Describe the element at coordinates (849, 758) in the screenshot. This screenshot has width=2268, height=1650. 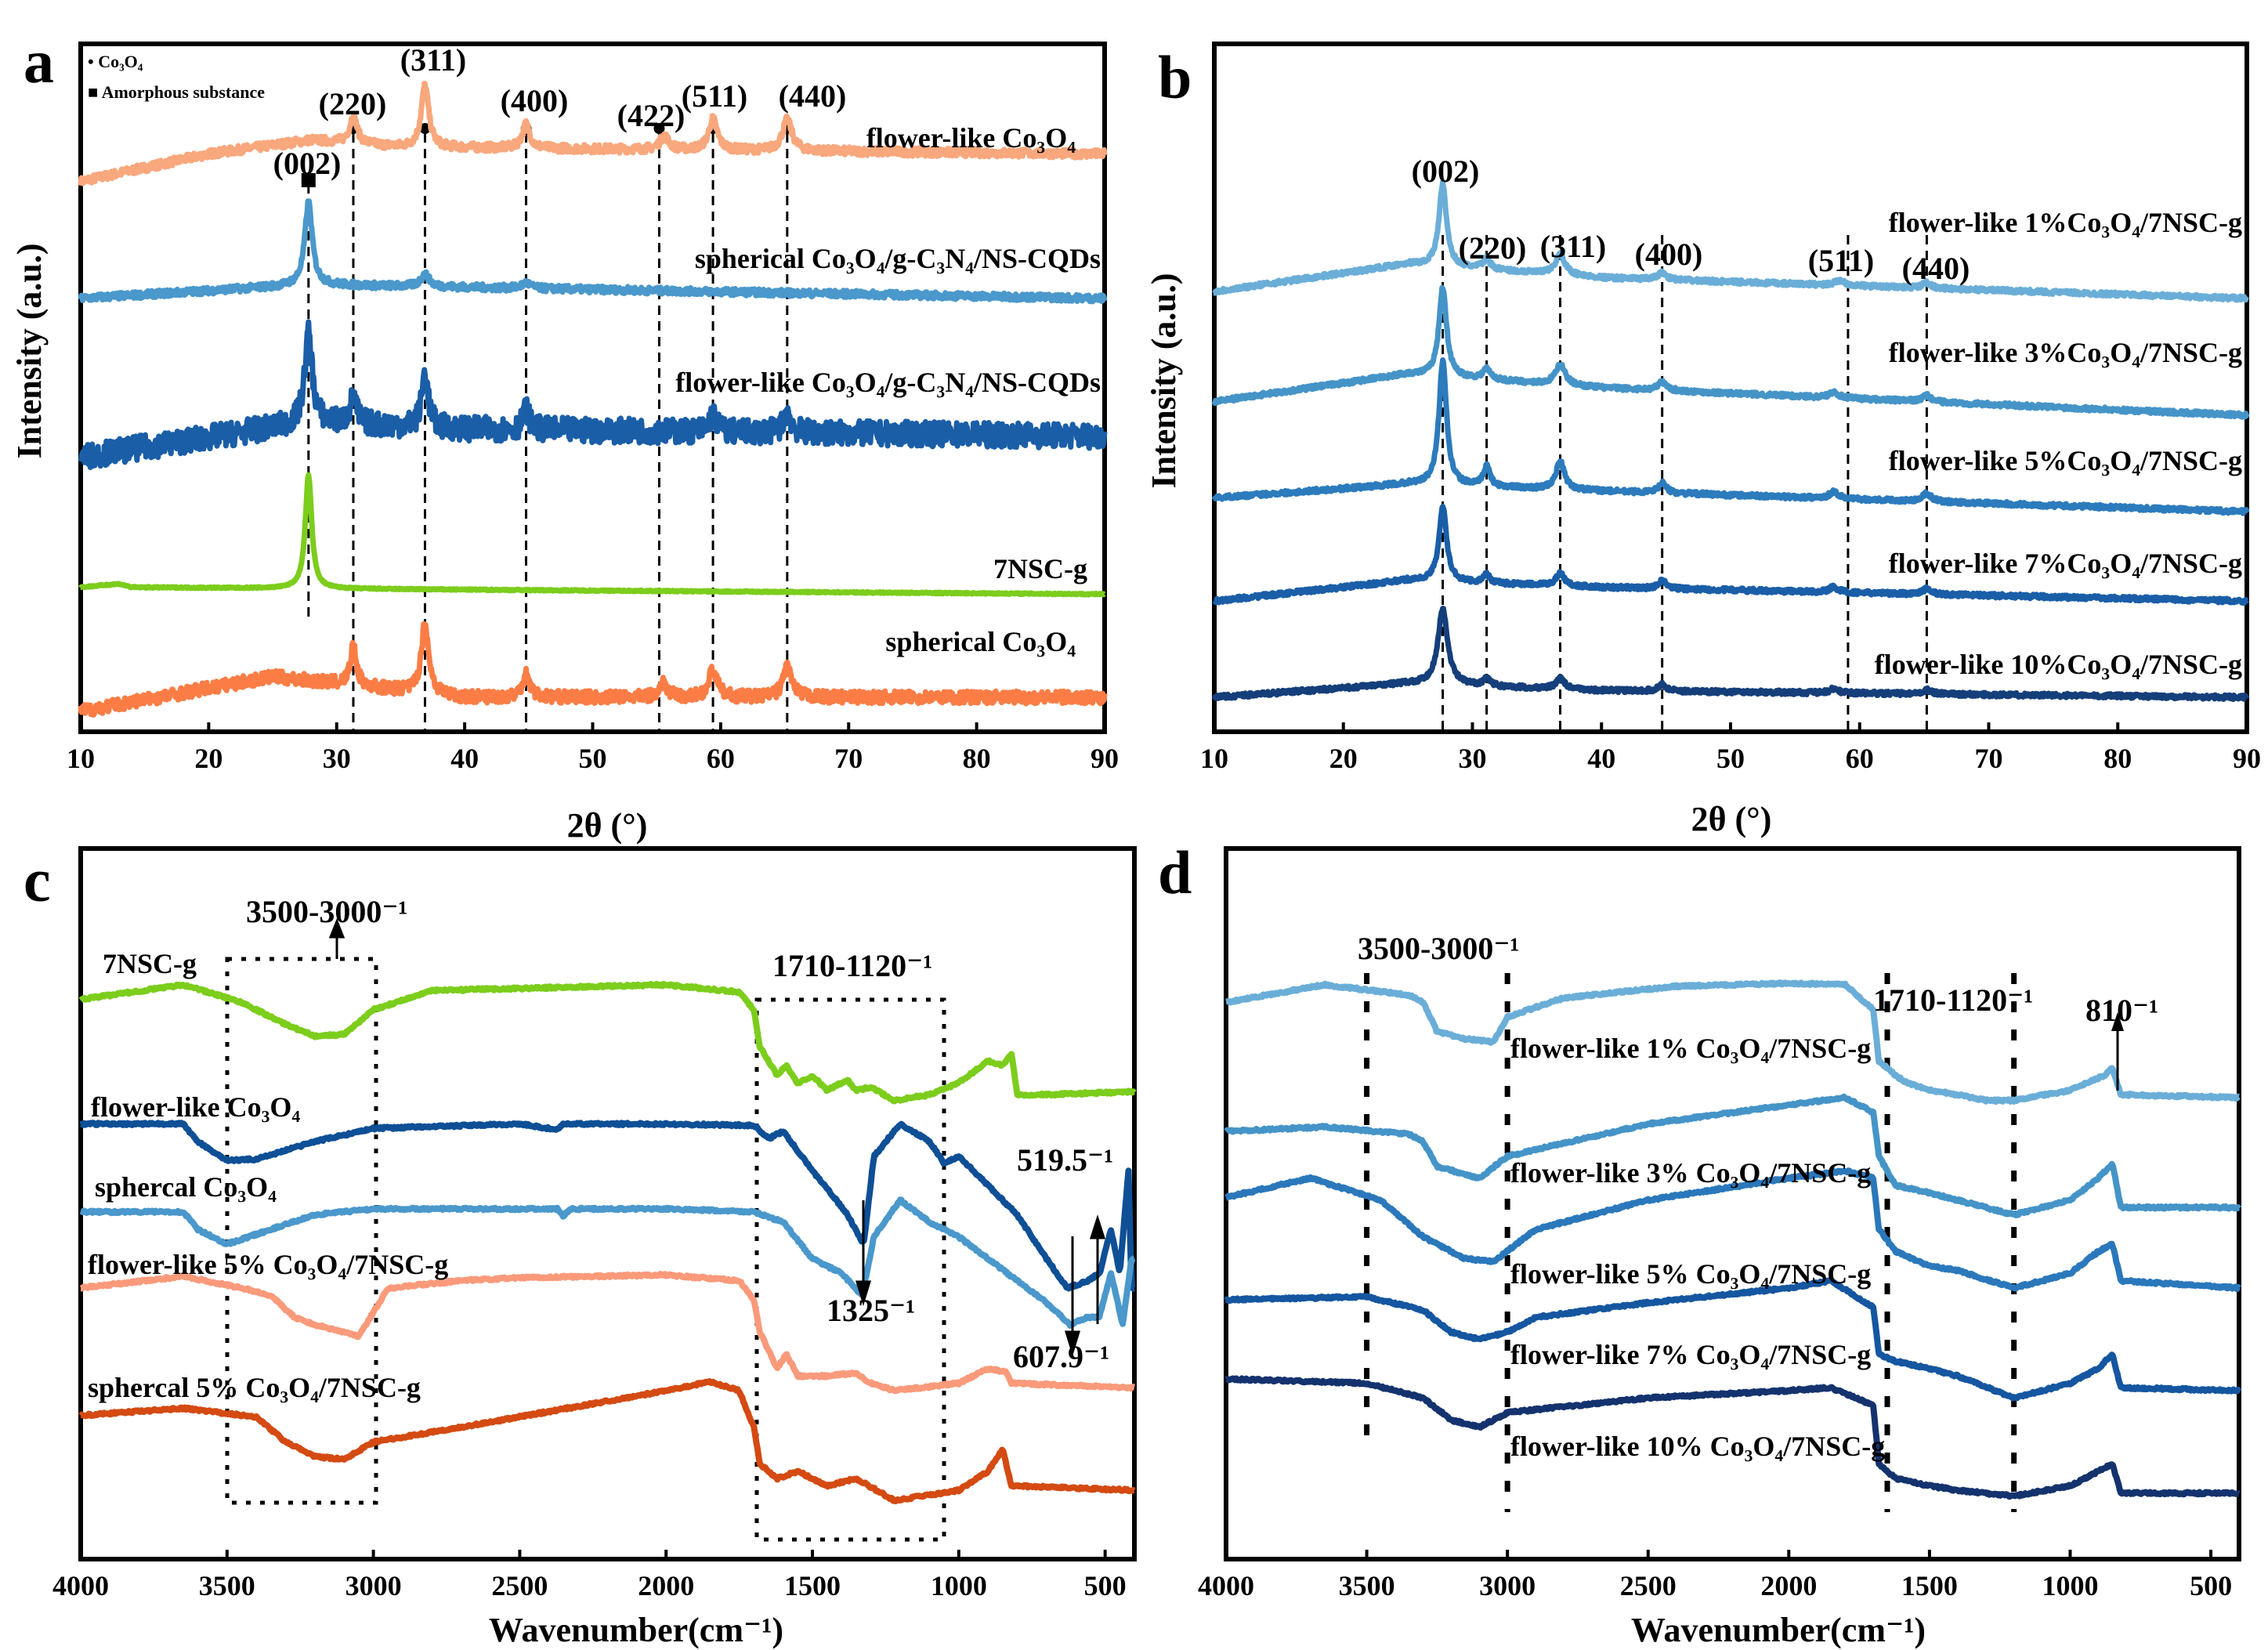
I see `x-tick-label: 70` at that location.